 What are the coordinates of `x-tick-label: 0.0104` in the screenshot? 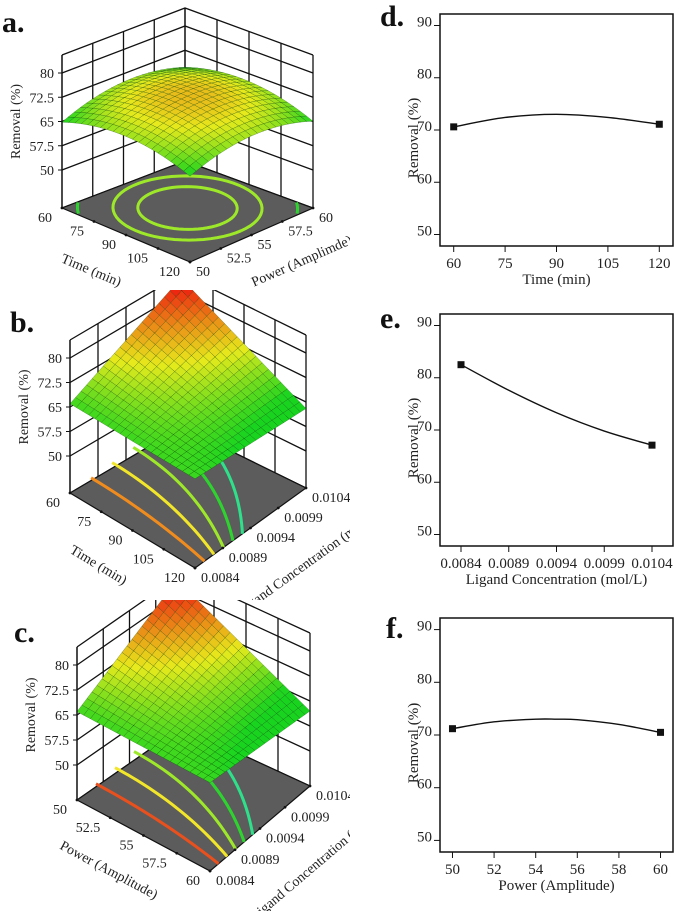 It's located at (652, 564).